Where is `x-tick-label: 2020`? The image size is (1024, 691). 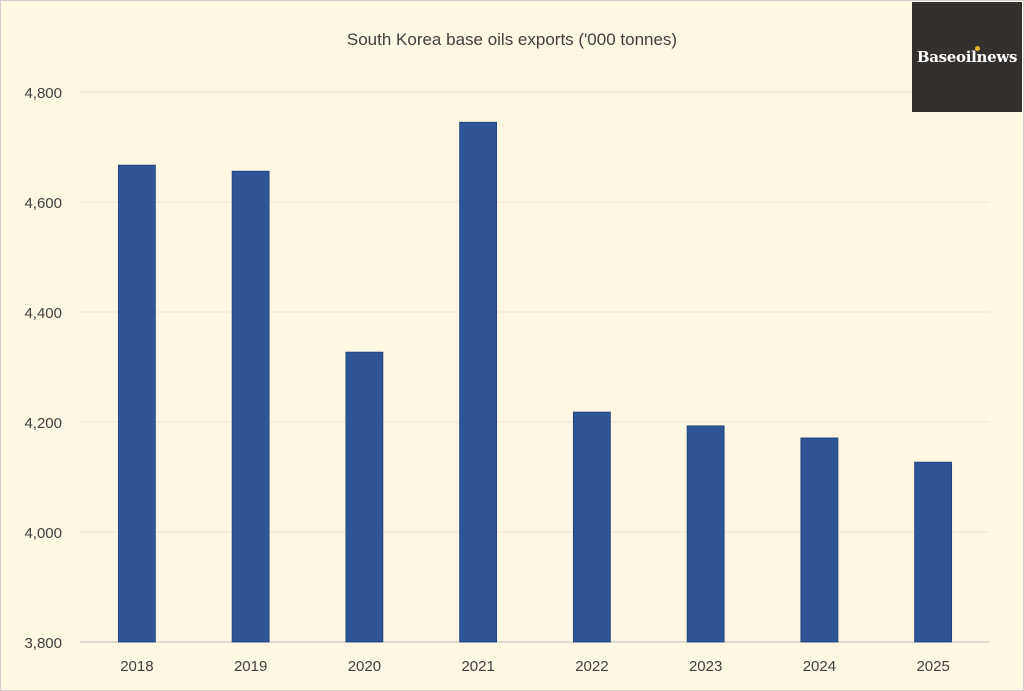 x-tick-label: 2020 is located at coordinates (364, 666).